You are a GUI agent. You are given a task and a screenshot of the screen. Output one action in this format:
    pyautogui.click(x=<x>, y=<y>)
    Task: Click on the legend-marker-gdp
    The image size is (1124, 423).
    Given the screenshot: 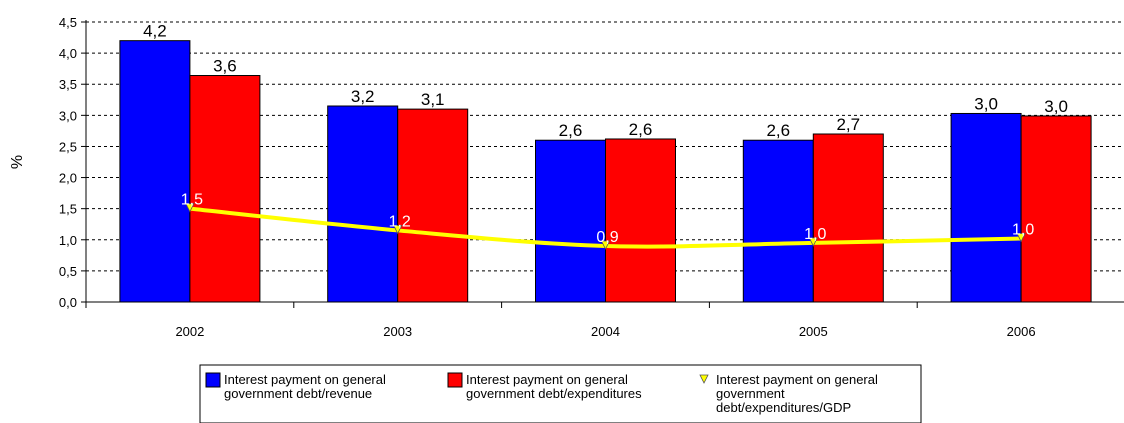 What is the action you would take?
    pyautogui.click(x=704, y=379)
    